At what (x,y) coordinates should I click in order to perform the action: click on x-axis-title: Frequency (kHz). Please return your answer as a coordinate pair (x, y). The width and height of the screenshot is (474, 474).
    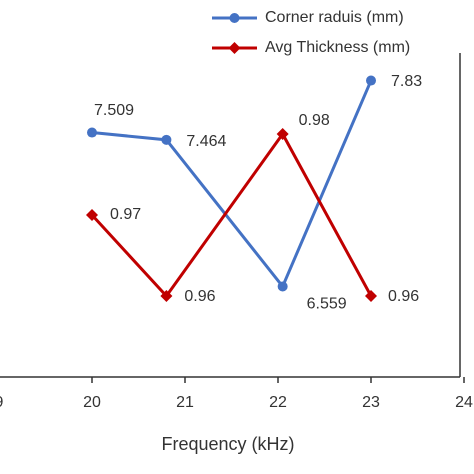
    Looking at the image, I should click on (227, 444).